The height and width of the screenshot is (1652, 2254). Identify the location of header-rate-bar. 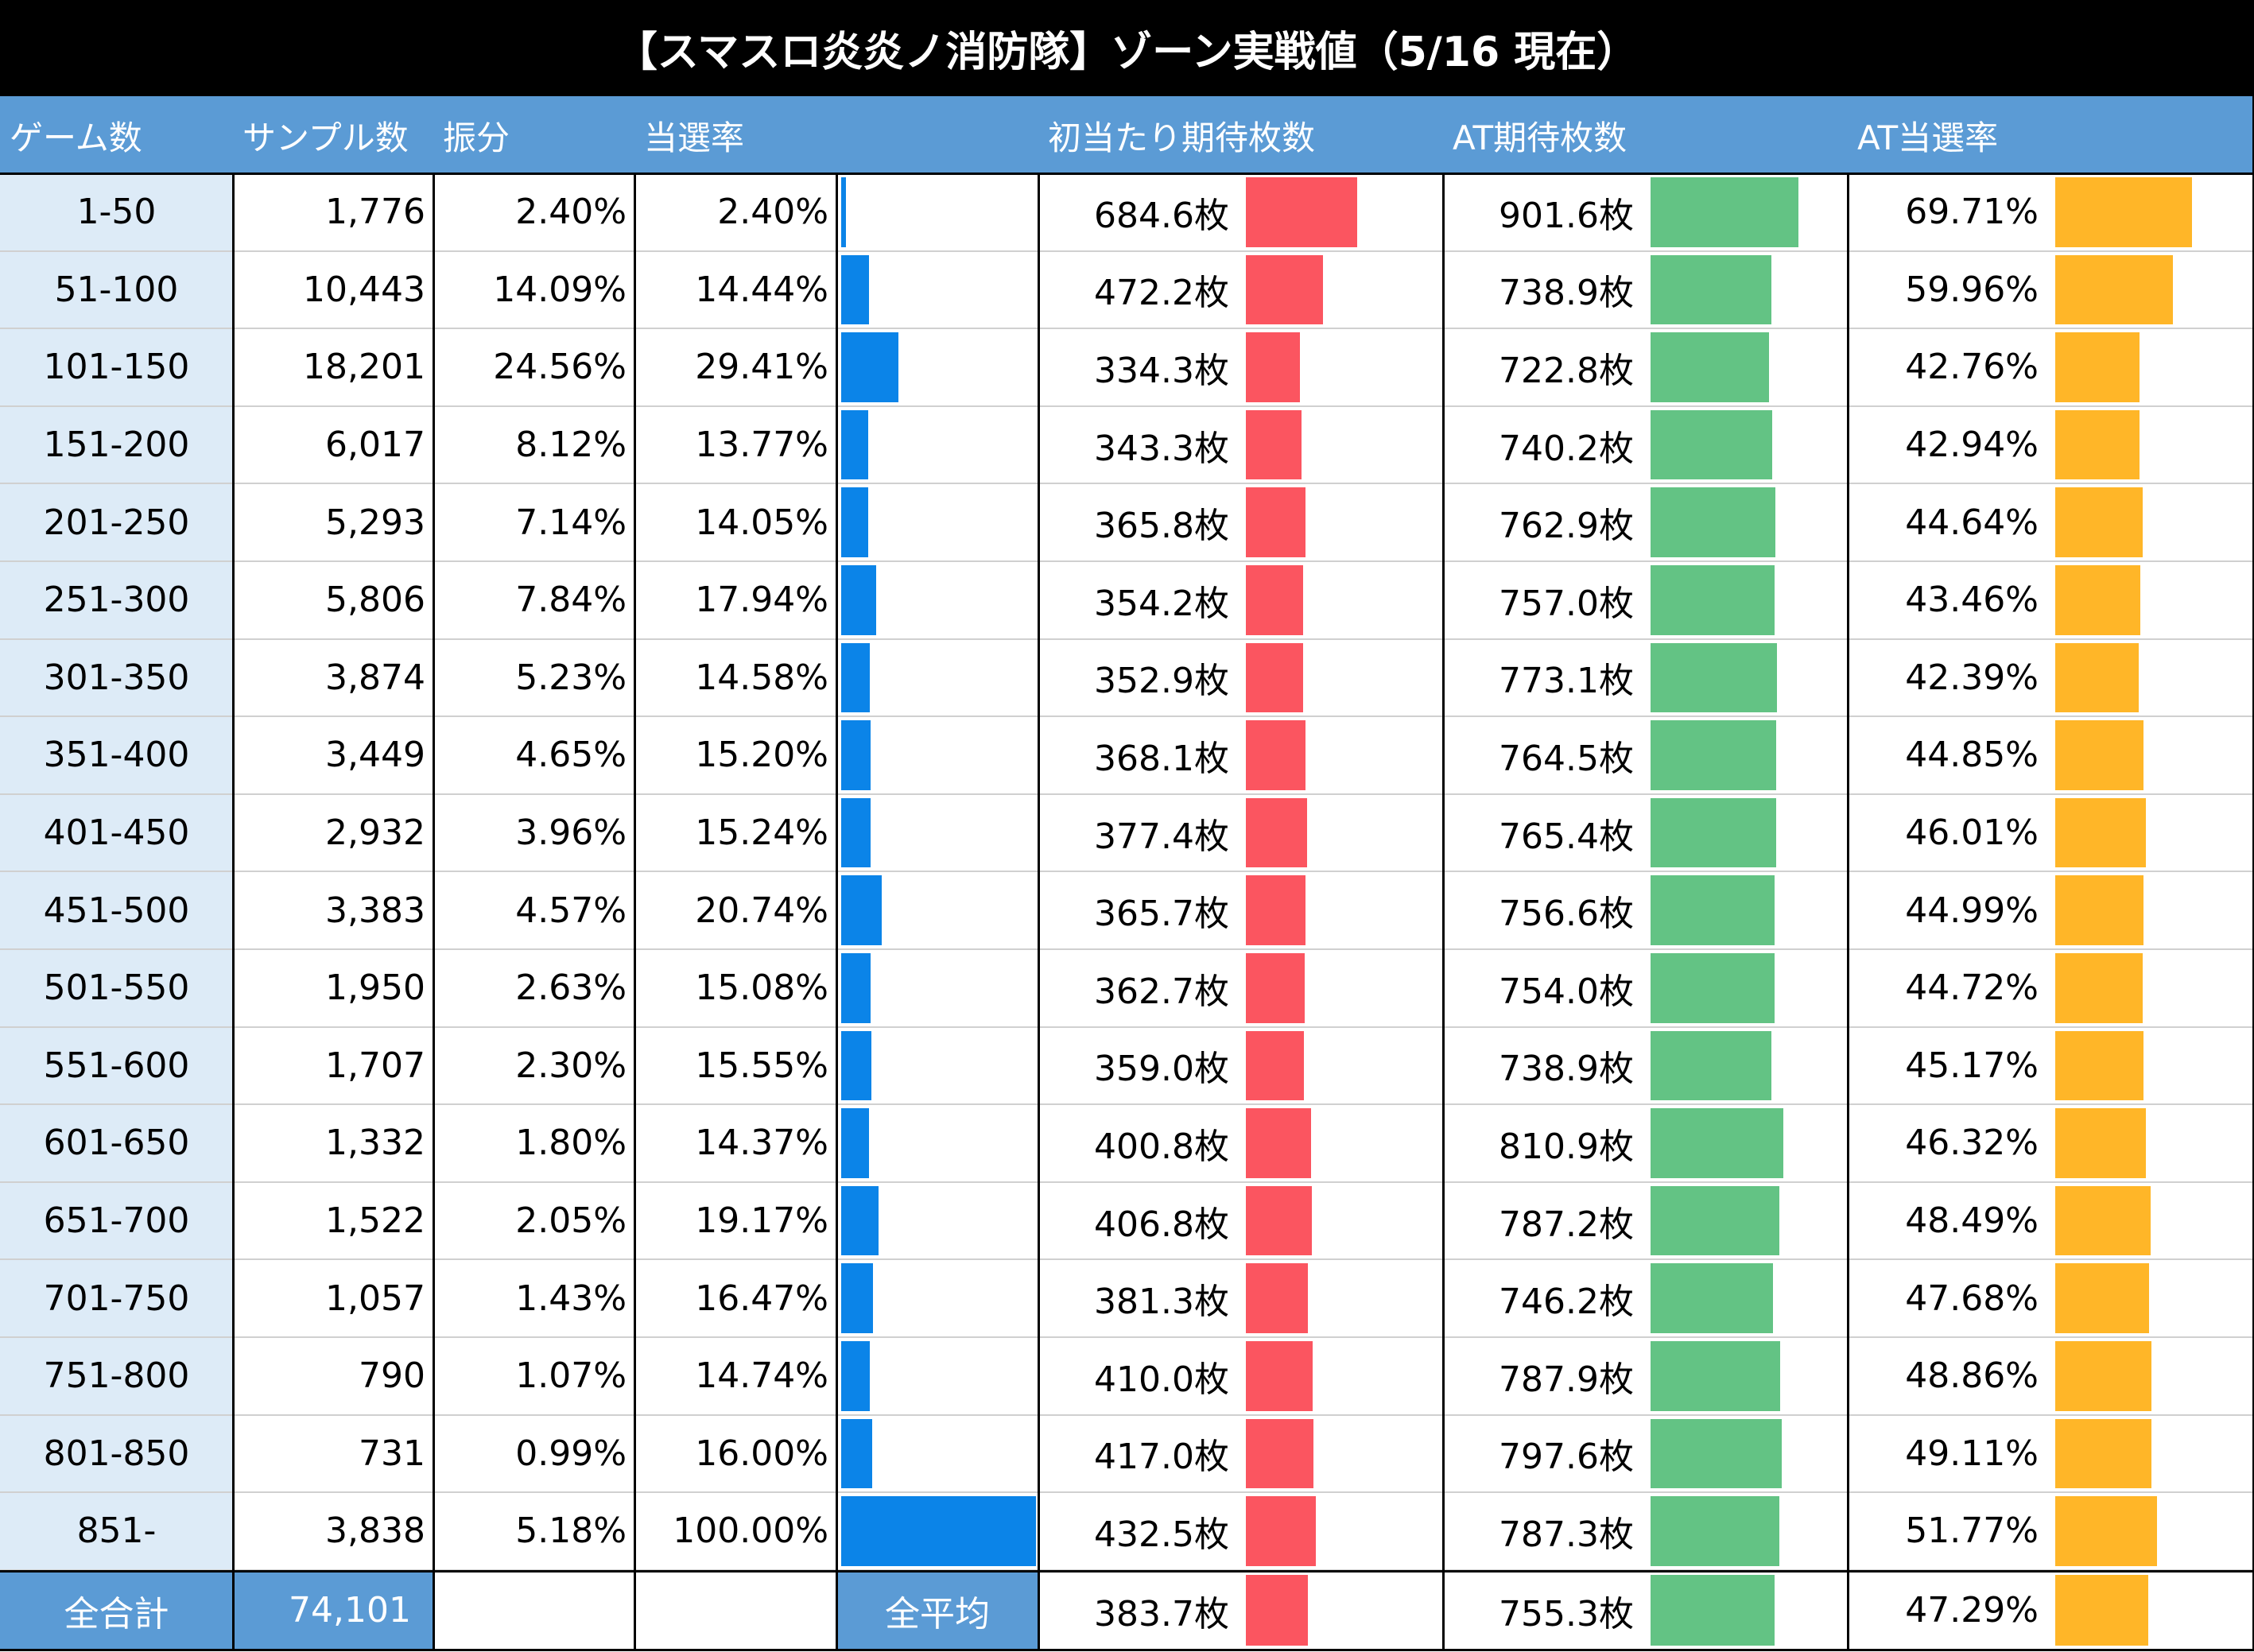
(937, 135).